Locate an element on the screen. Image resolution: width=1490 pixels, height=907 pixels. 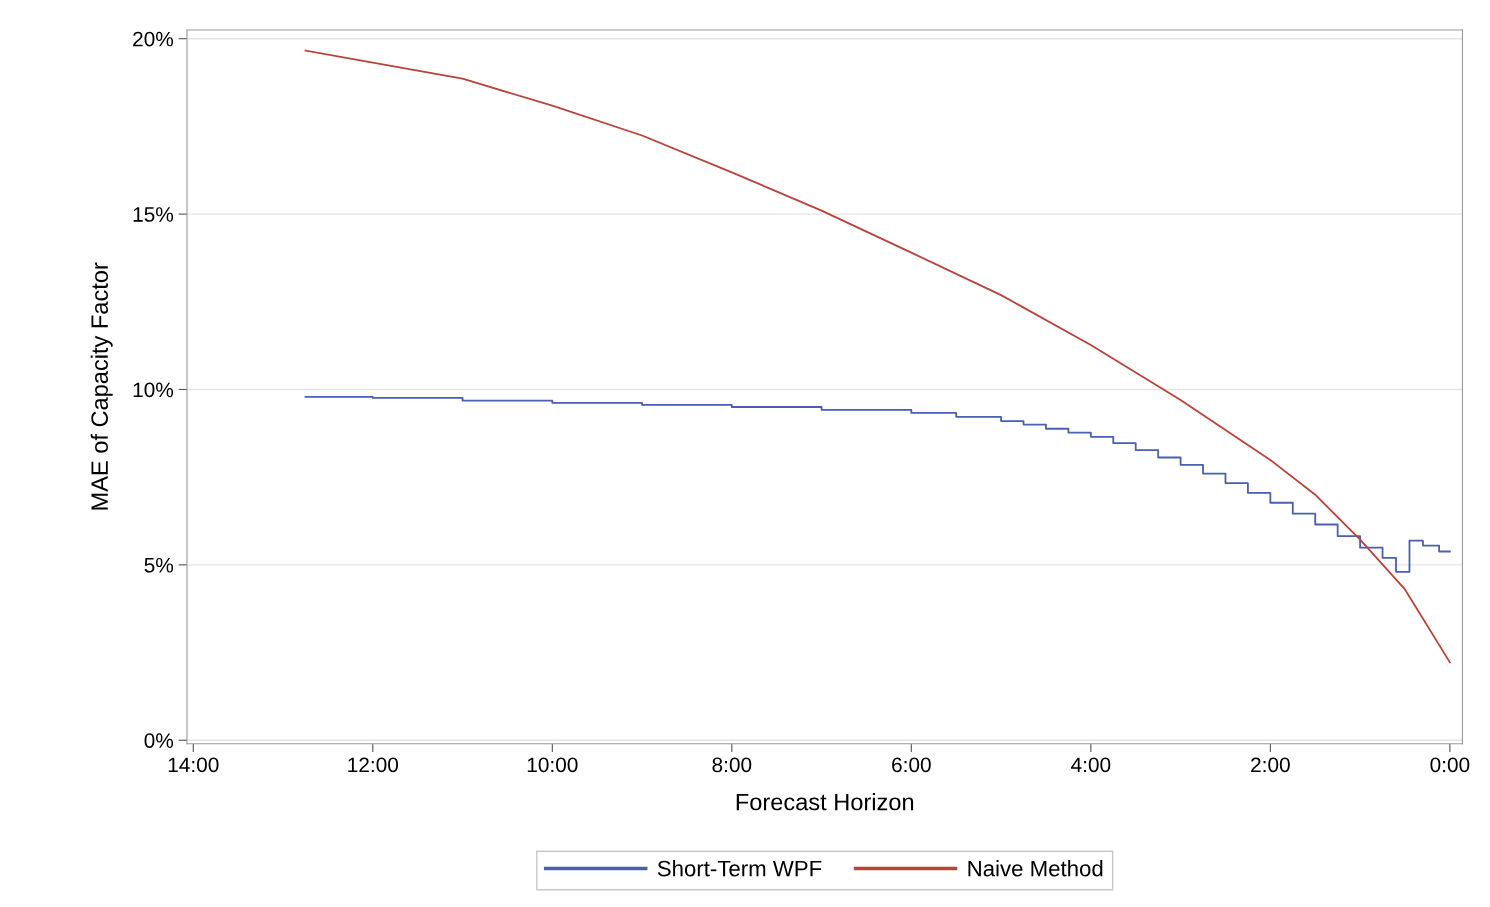
x-tick-label: 12:00 is located at coordinates (373, 765).